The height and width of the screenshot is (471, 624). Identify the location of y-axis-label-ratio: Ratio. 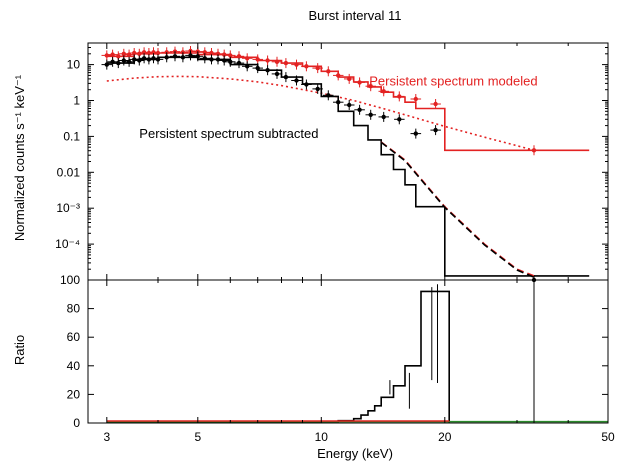
(19, 350).